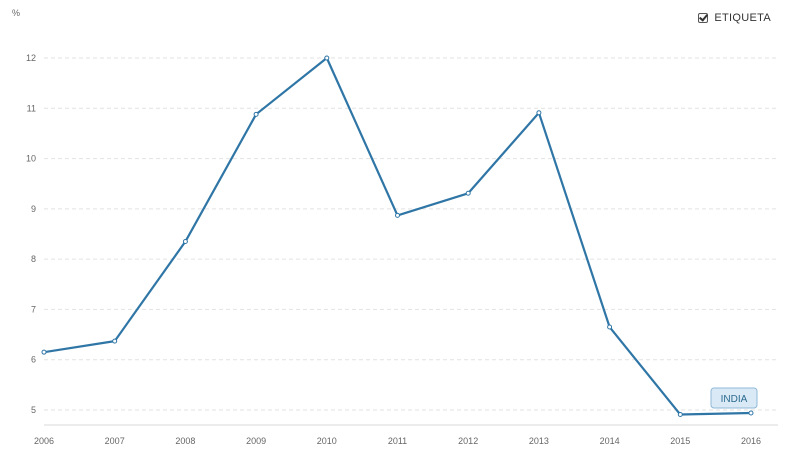 This screenshot has width=785, height=461. I want to click on x-tick-label: 2011, so click(397, 441).